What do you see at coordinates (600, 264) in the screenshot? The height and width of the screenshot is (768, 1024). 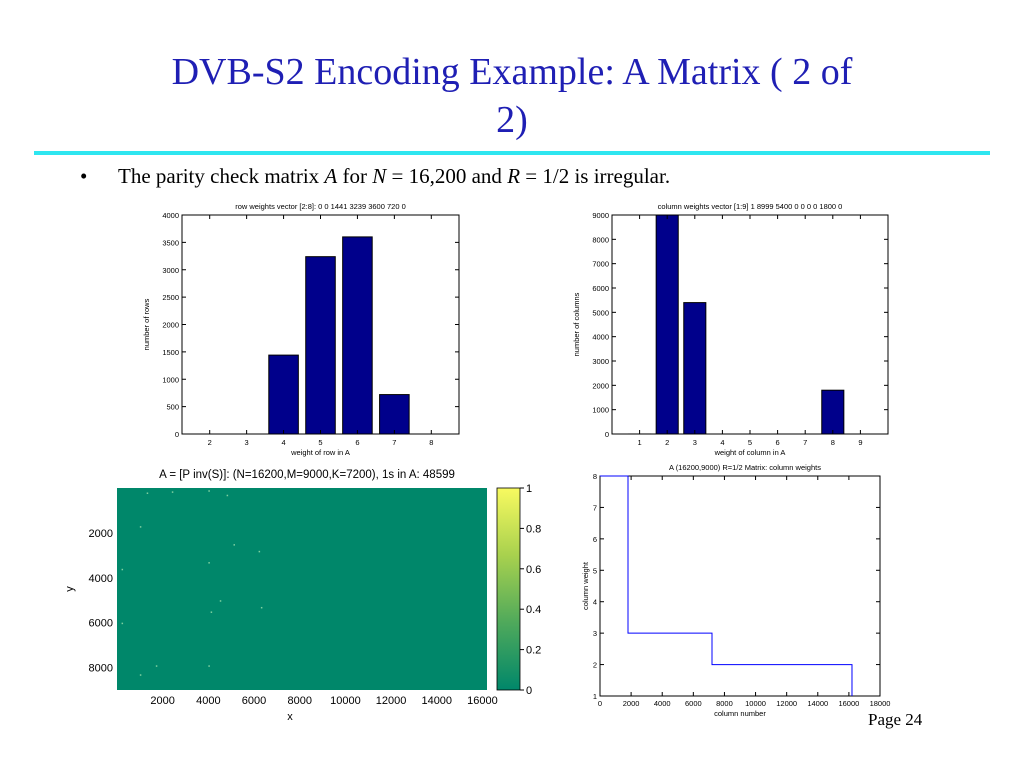 I see `y-tick-label: 7000` at bounding box center [600, 264].